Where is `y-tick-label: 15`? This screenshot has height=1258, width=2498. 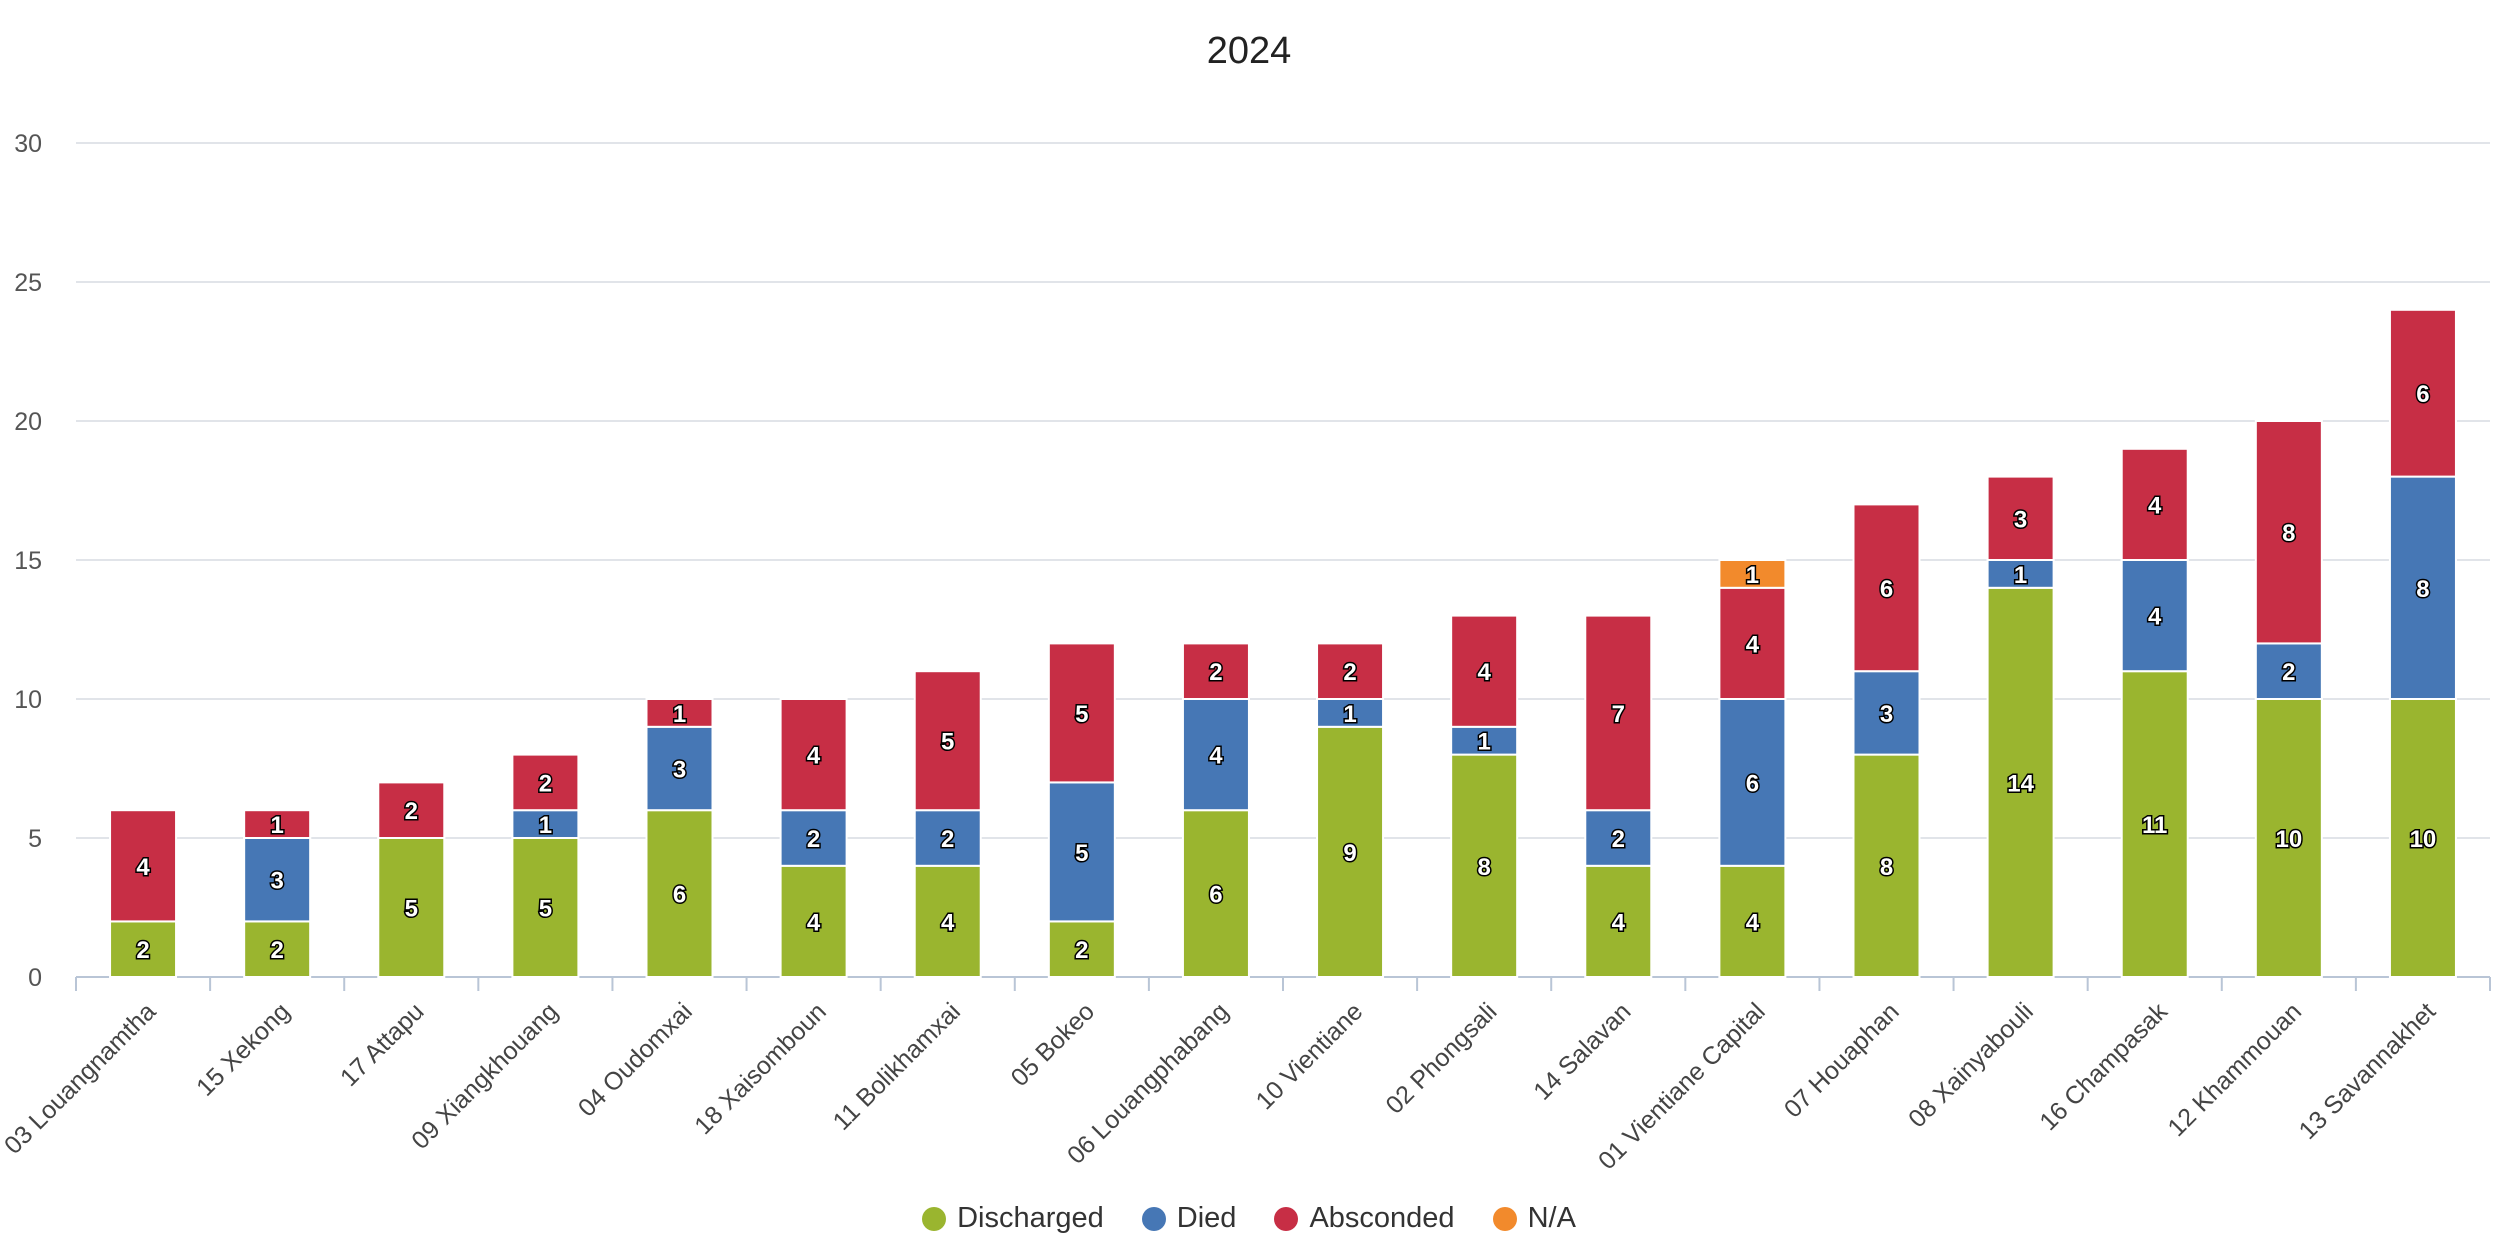 y-tick-label: 15 is located at coordinates (28, 561).